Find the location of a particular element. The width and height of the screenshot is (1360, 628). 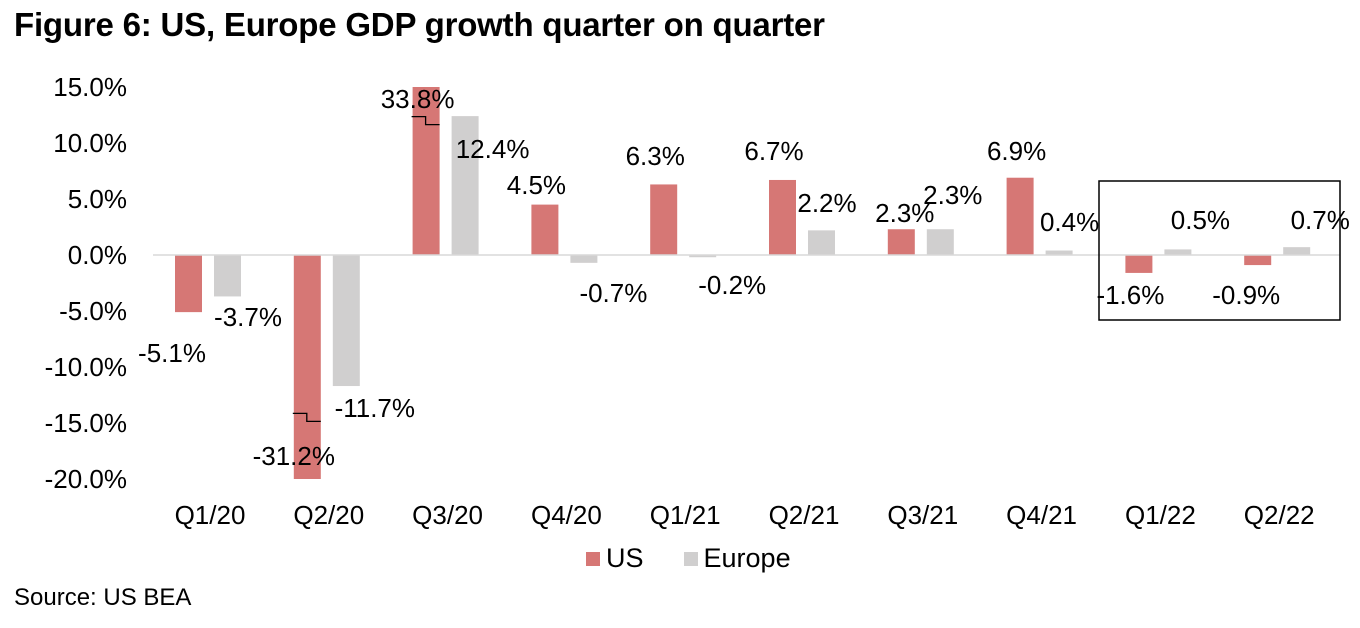

data-label-us: 6.7% is located at coordinates (773, 151).